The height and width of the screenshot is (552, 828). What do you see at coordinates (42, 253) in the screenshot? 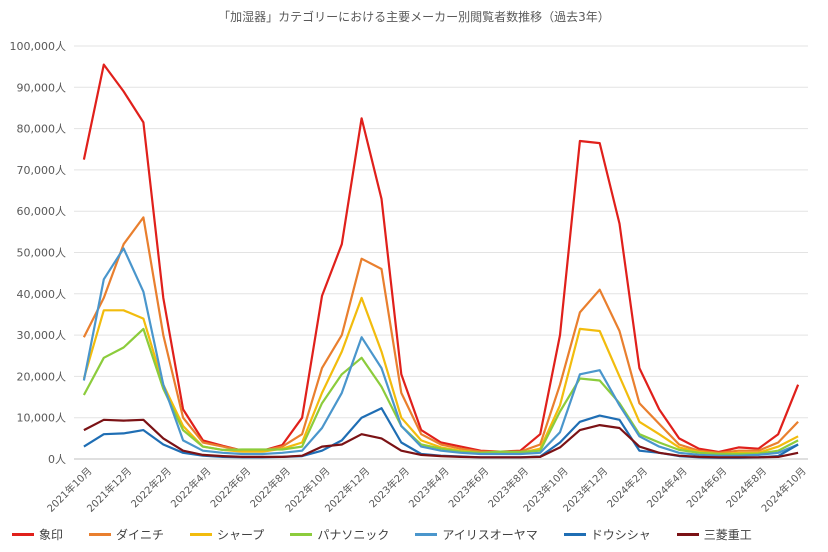
I see `y-tick-label: 50,000人` at bounding box center [42, 253].